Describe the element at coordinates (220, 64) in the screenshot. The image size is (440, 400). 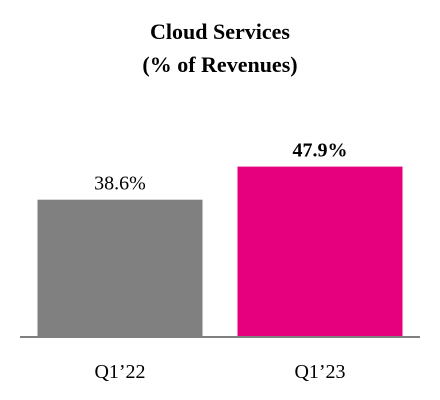
I see `chart-subtitle: (% of Revenues)` at that location.